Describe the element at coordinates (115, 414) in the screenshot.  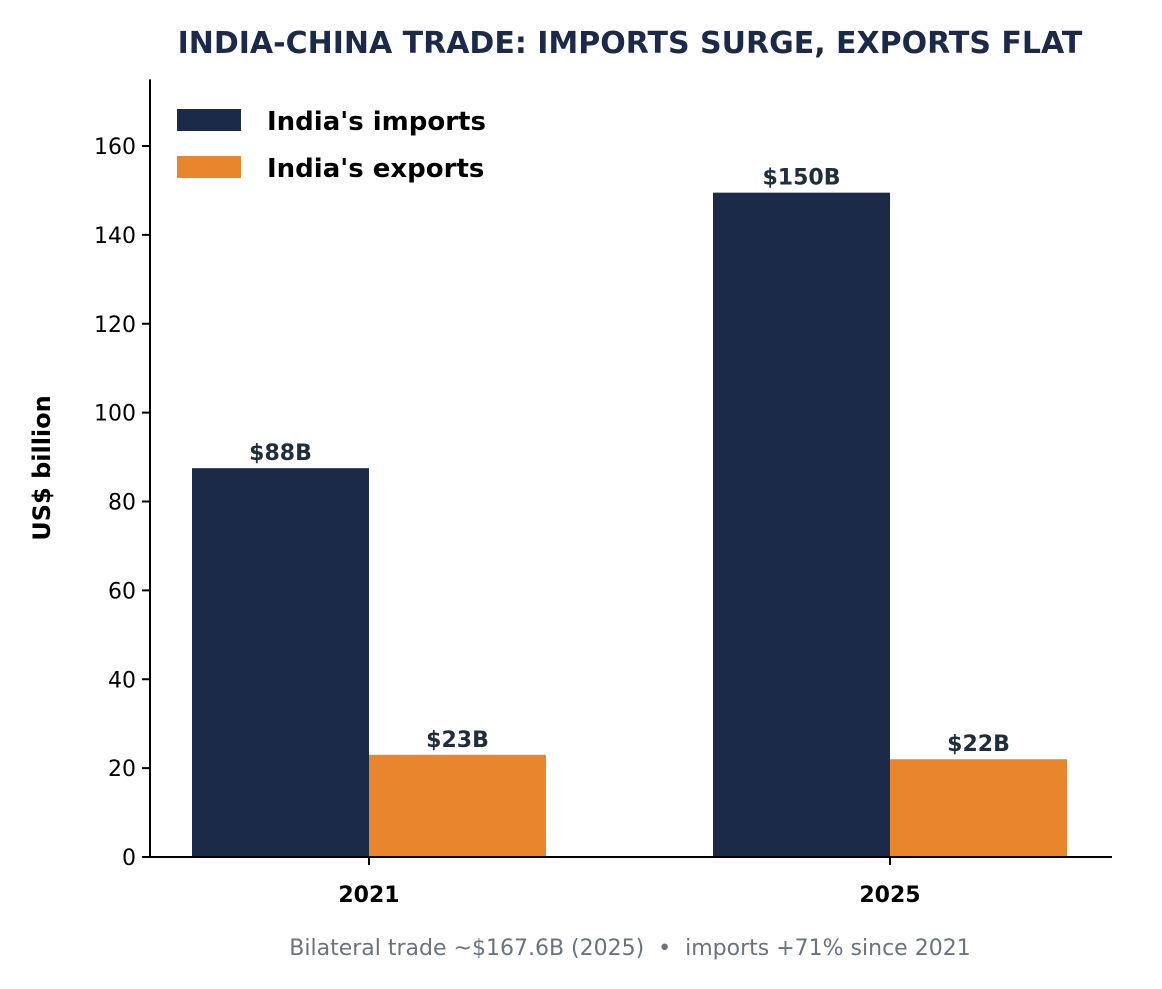
I see `y-tick-label: 100` at that location.